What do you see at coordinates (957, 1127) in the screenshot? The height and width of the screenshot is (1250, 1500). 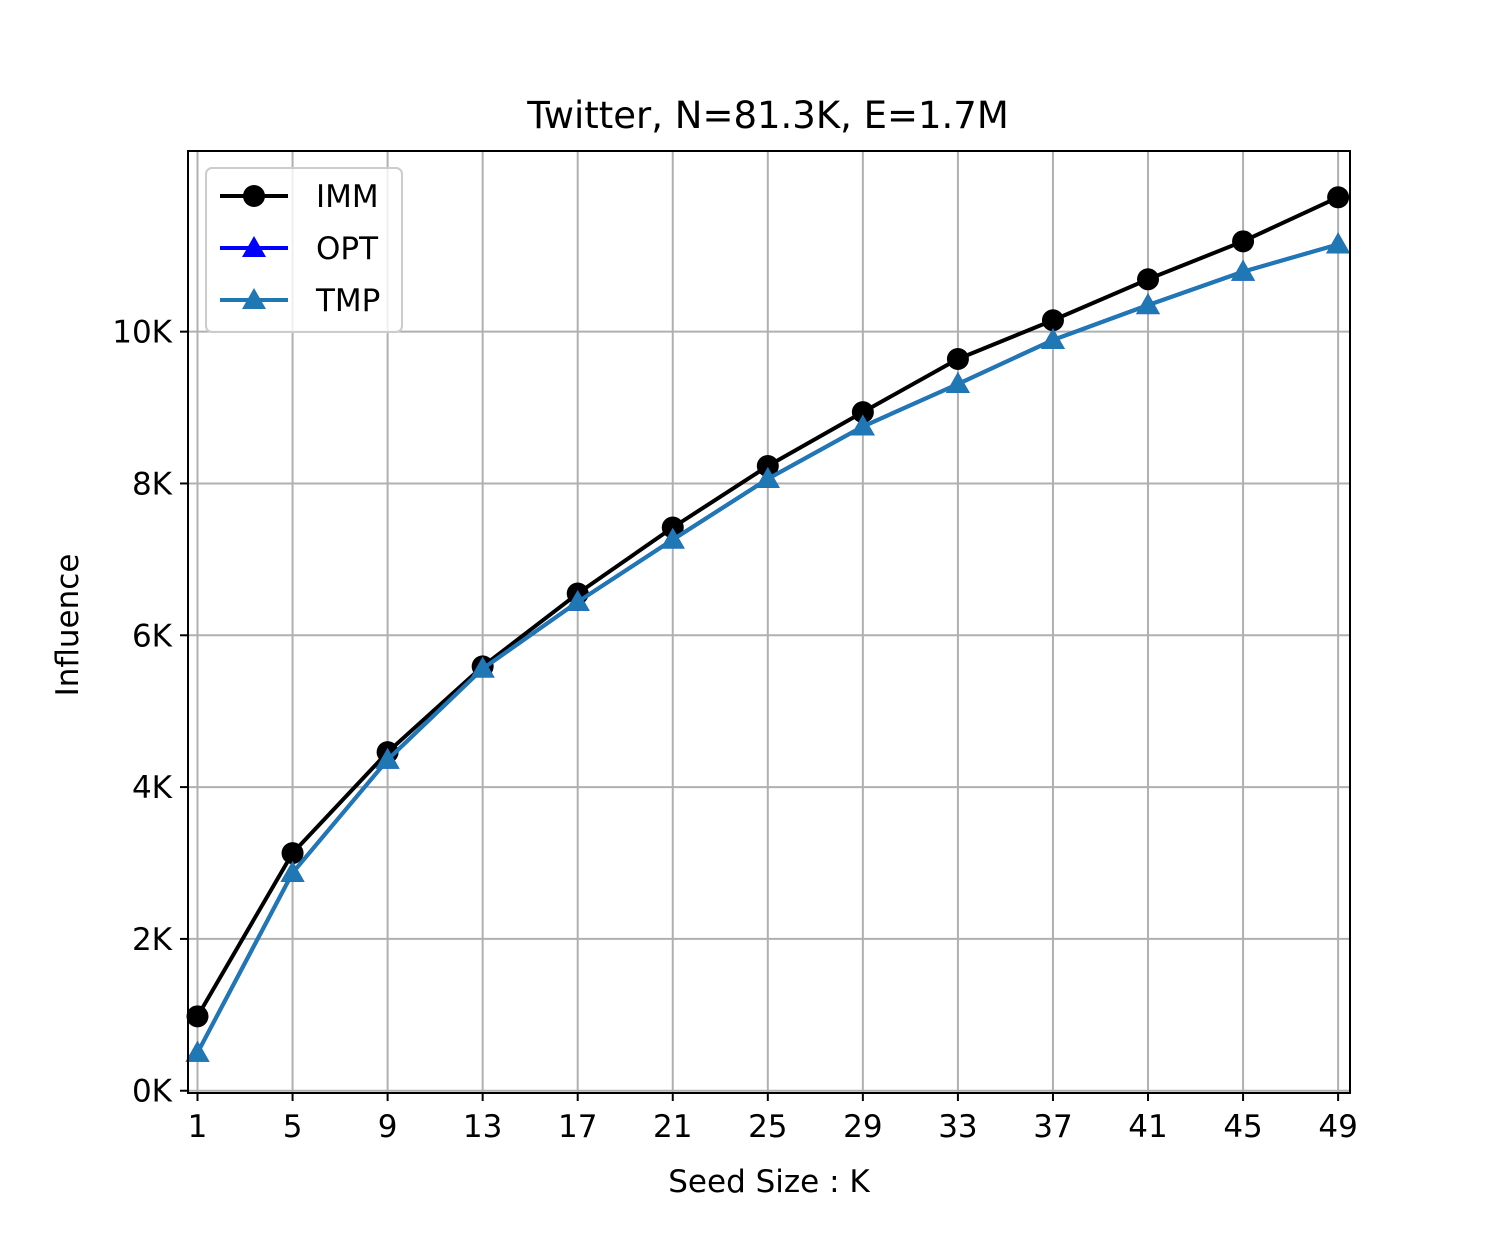 I see `x-tick-label: 33` at bounding box center [957, 1127].